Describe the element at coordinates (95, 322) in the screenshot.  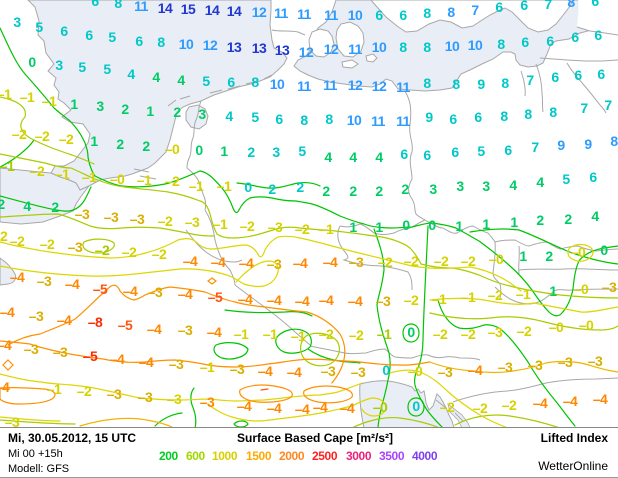
I see `svg-text: –8` at that location.